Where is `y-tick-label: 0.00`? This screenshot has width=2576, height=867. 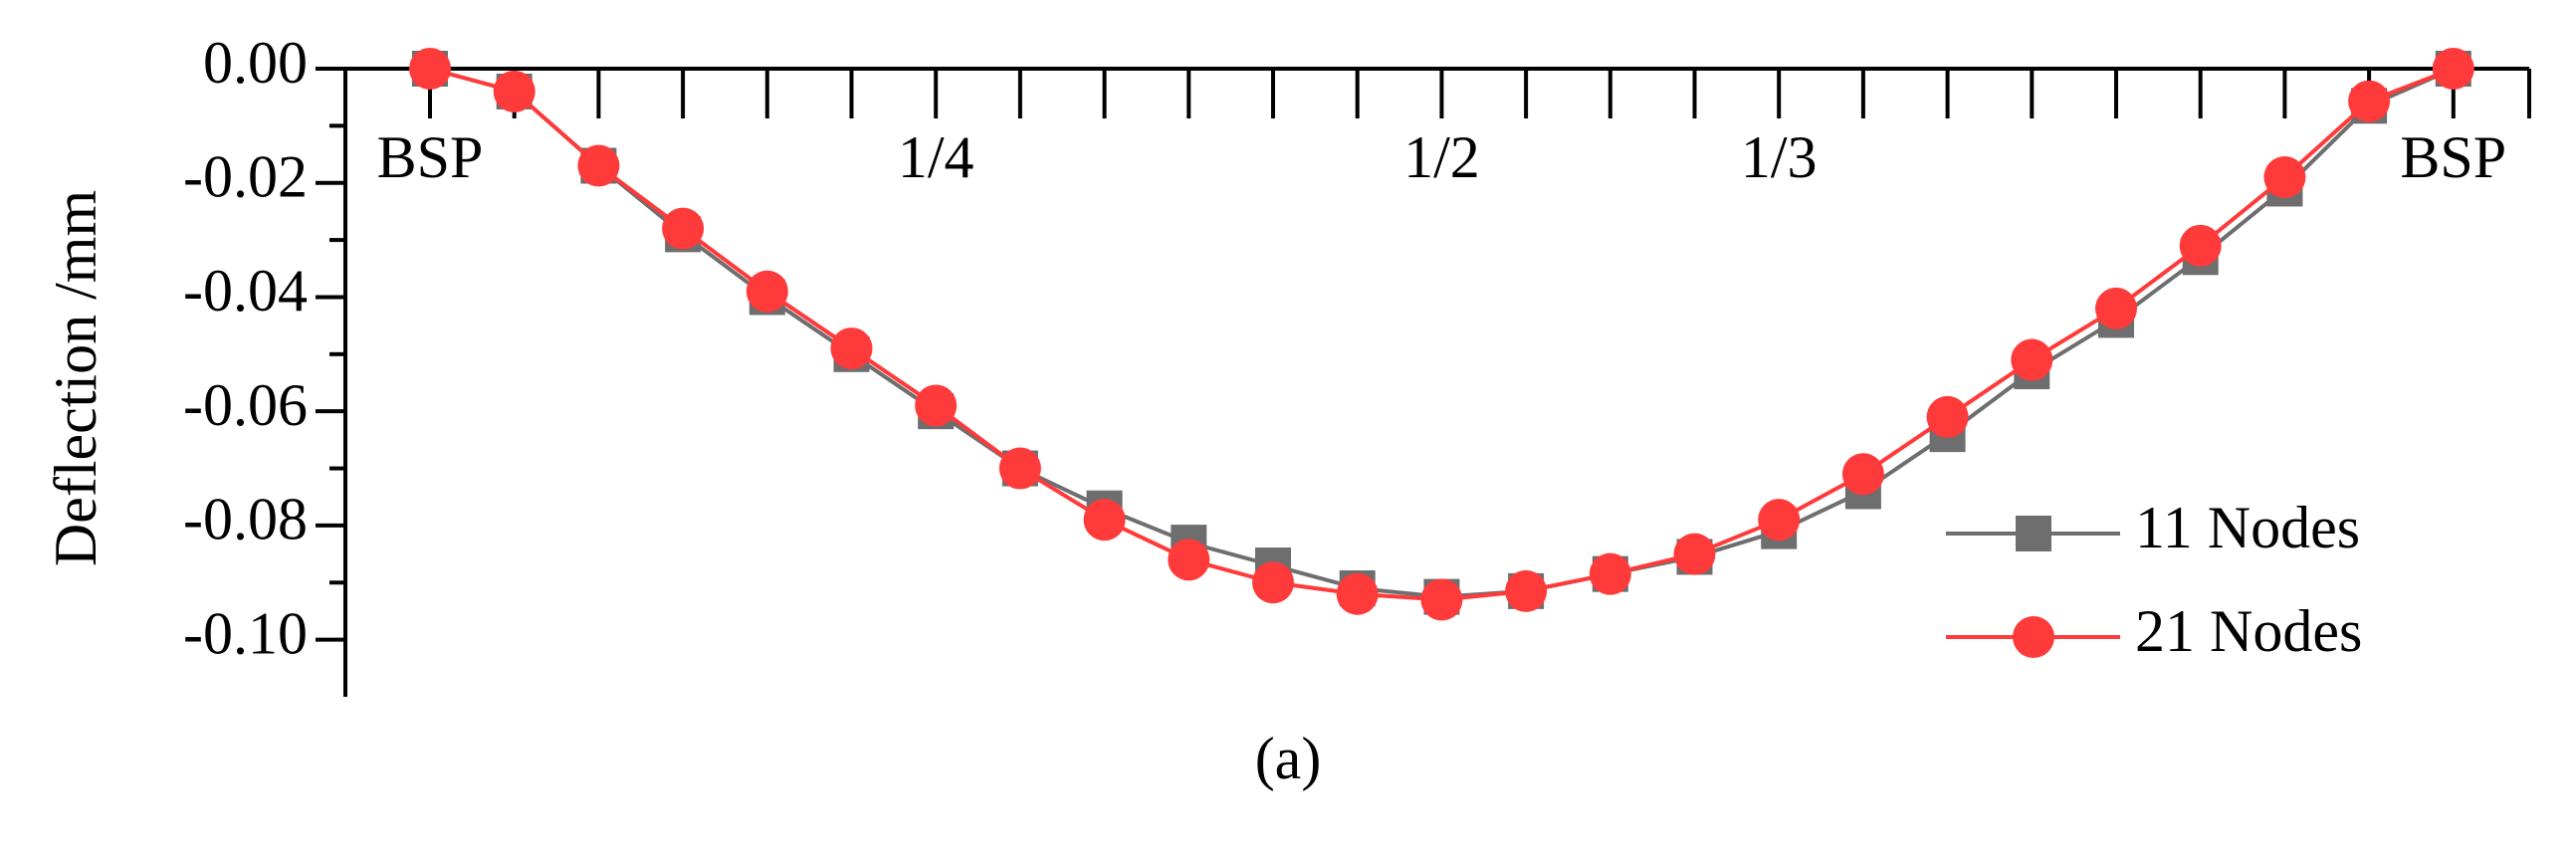 y-tick-label: 0.00 is located at coordinates (255, 63).